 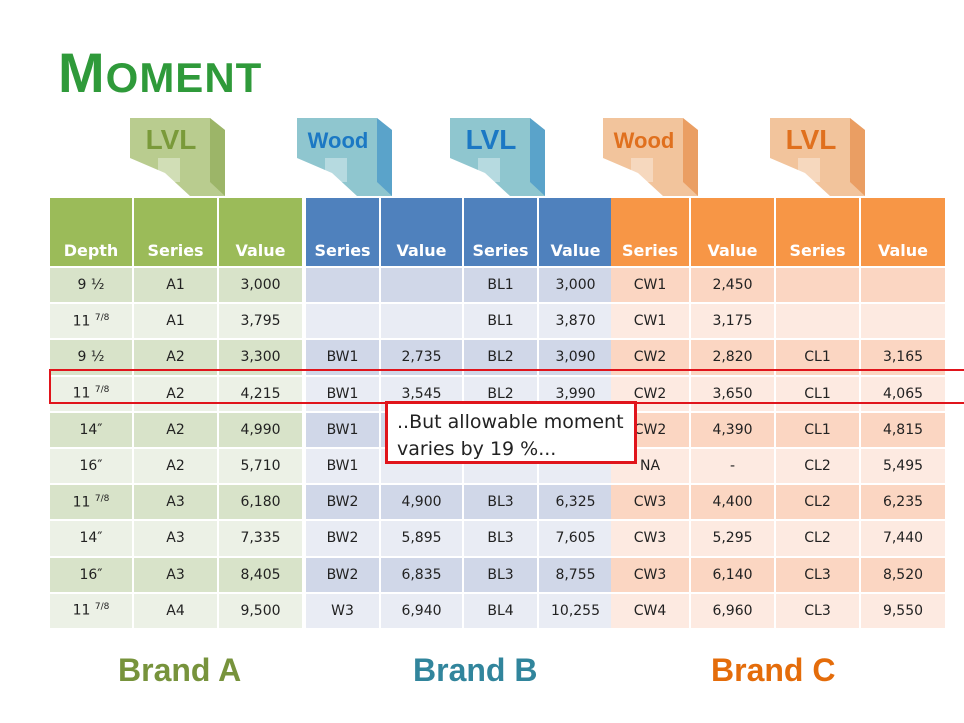 I want to click on brand-b-label: Brand B, so click(x=475, y=670).